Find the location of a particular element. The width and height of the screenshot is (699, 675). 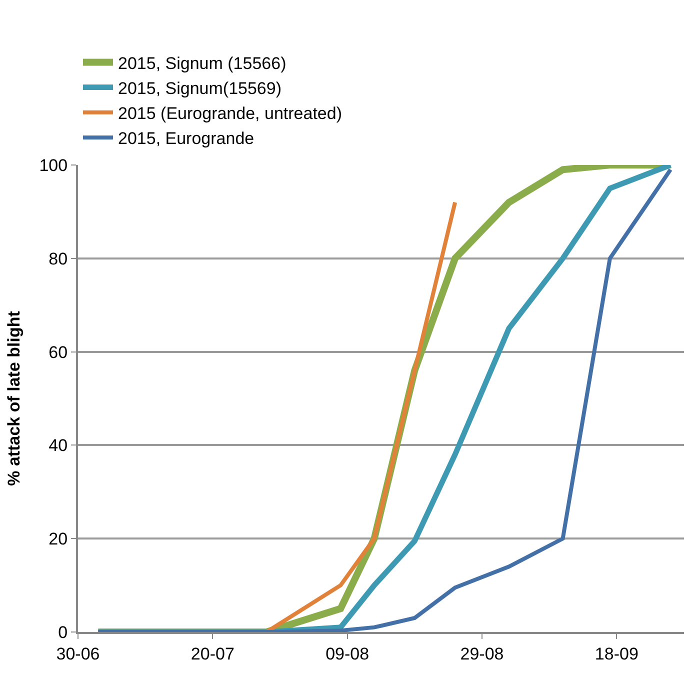

x-tick-label: 29-08 is located at coordinates (482, 654).